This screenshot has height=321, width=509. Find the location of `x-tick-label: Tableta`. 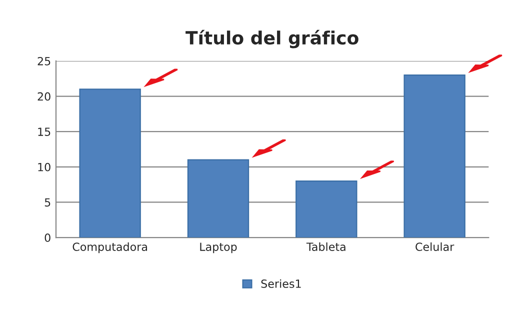

x-tick-label: Tableta is located at coordinates (326, 246).